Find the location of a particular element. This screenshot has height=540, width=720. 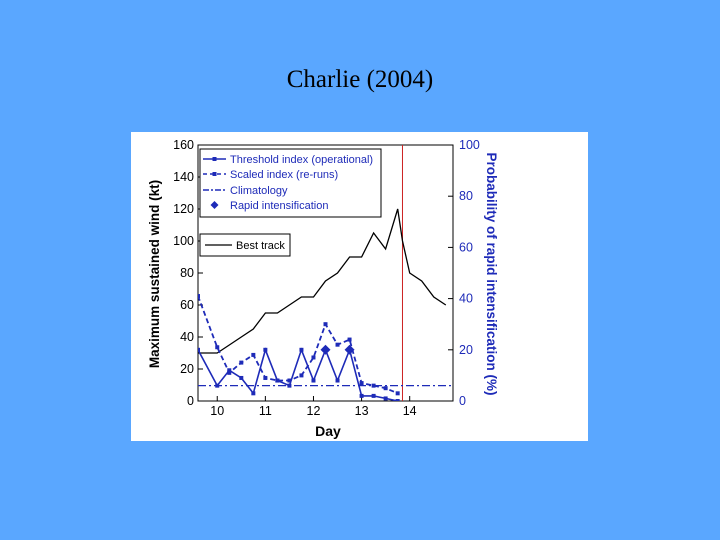

y-right-tick-label: 80 is located at coordinates (466, 196).